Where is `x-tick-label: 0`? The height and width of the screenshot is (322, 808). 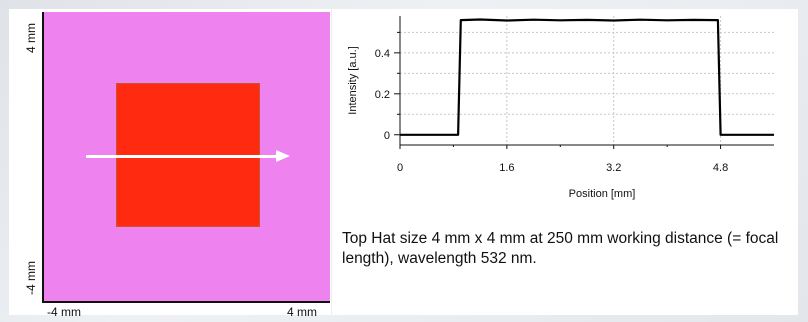
x-tick-label: 0 is located at coordinates (400, 168).